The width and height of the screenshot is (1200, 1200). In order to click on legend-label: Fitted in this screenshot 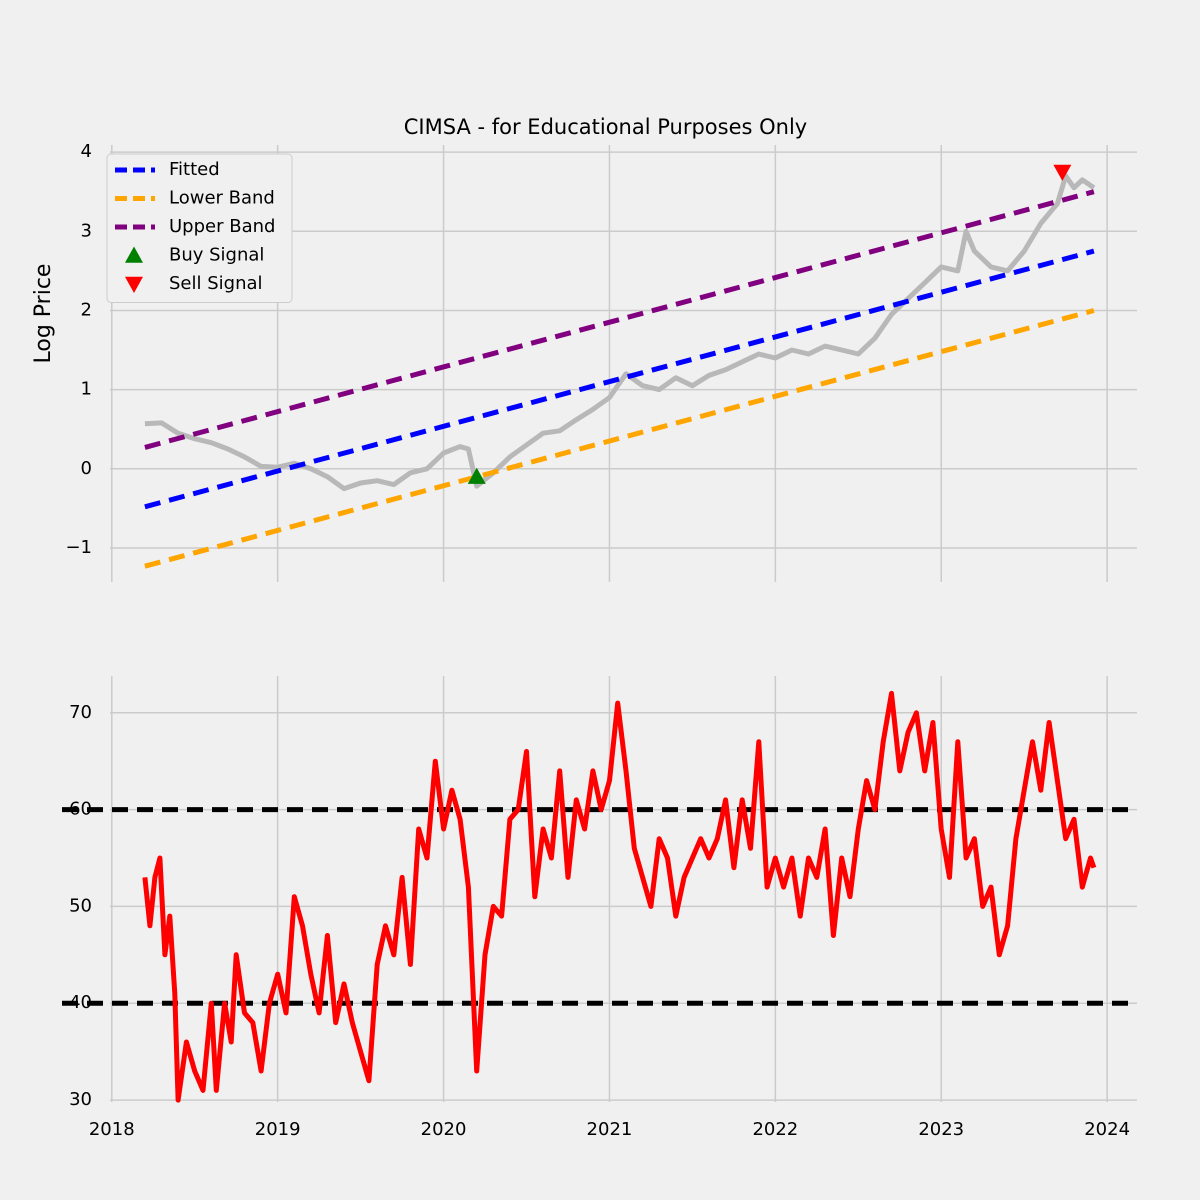, I will do `click(194, 169)`.